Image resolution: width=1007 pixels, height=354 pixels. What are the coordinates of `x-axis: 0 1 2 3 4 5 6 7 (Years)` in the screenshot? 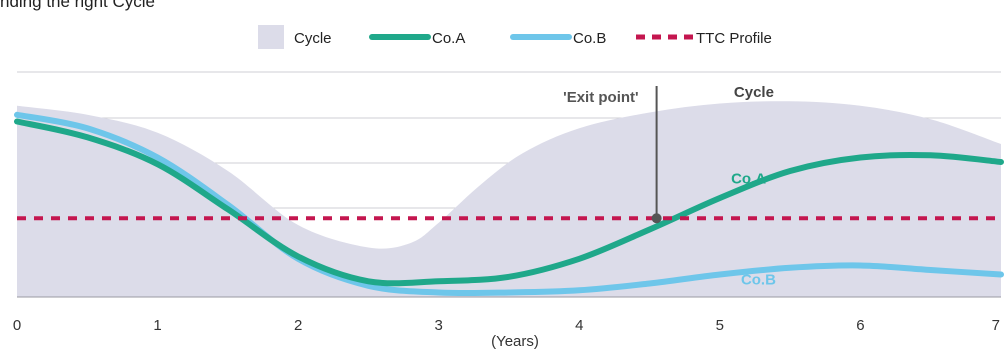 It's located at (507, 323).